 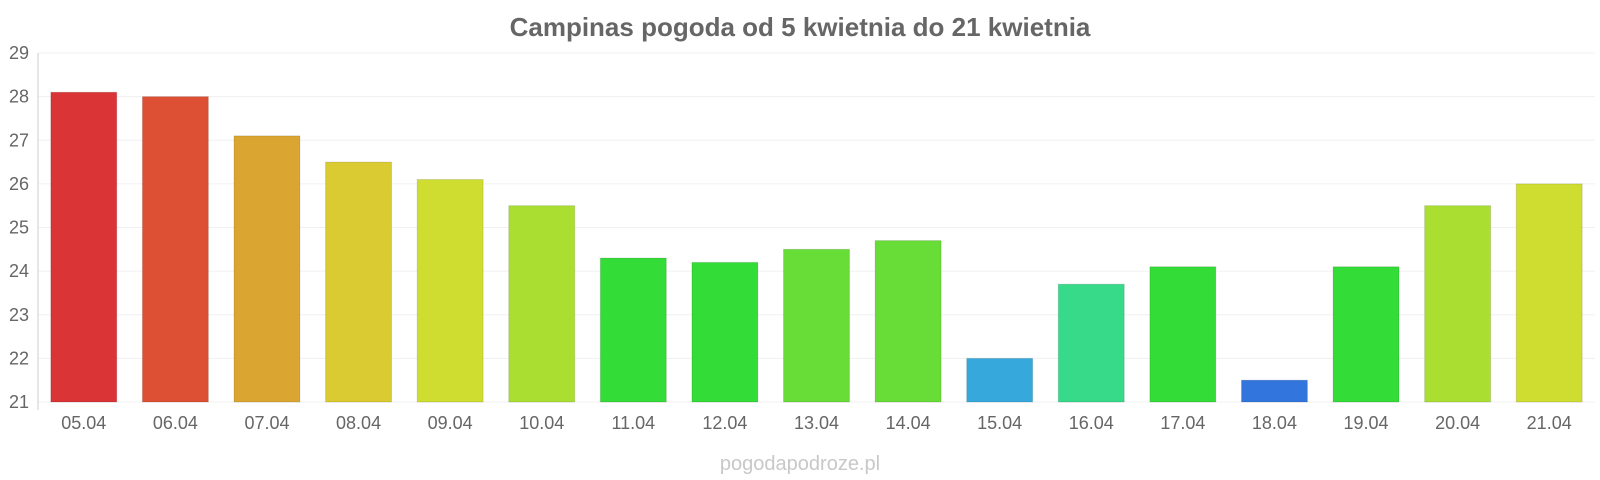 What do you see at coordinates (19, 271) in the screenshot?
I see `y-tick-label: 24` at bounding box center [19, 271].